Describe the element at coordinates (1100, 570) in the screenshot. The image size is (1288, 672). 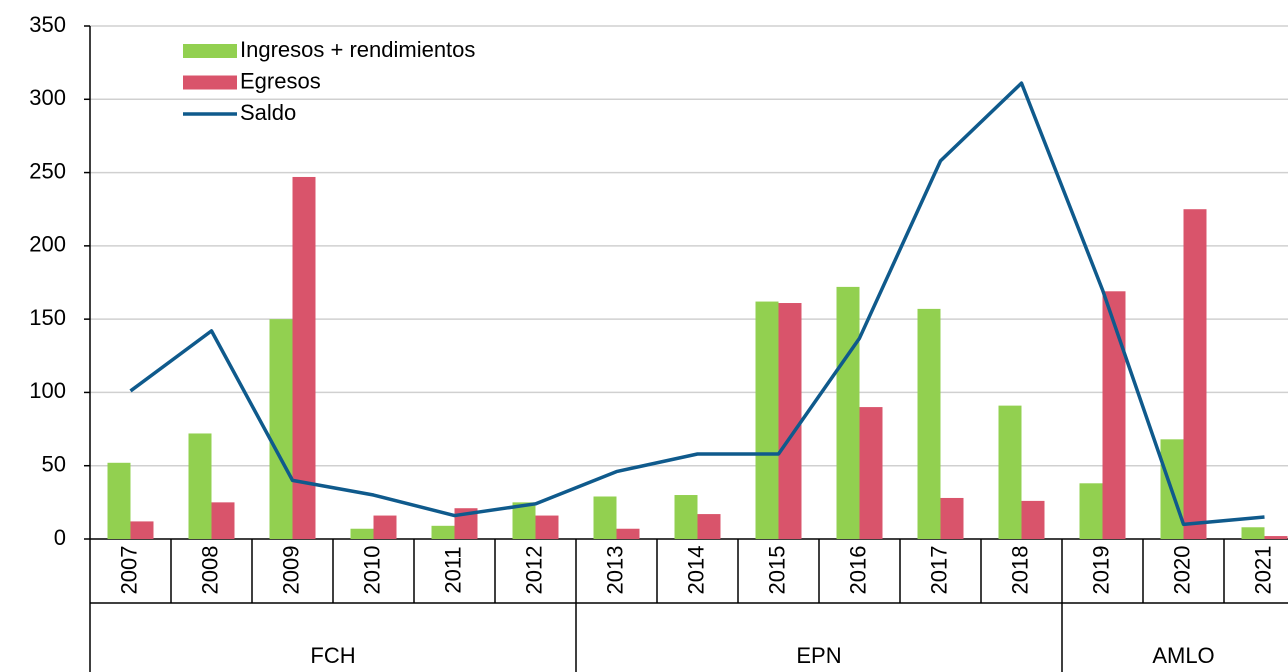
I see `x-tick-label: 2019` at that location.